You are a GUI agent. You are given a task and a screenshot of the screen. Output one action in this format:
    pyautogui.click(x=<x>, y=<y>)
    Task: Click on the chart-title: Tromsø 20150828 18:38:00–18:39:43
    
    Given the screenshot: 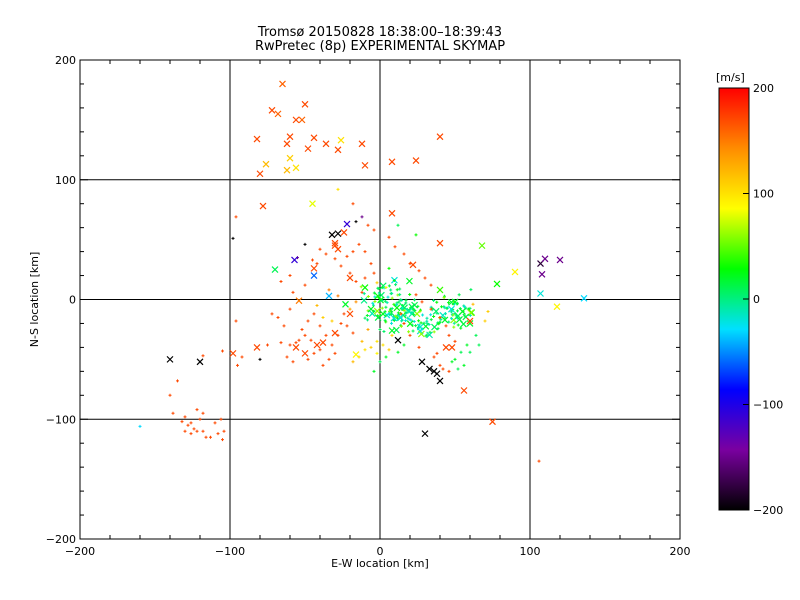 What is the action you would take?
    pyautogui.click(x=380, y=32)
    